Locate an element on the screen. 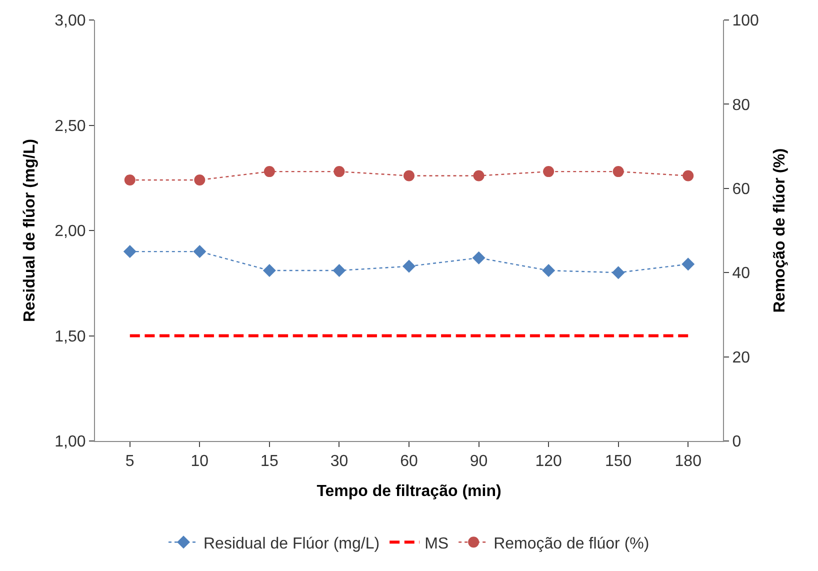  y-axis-title: Residual de flúor (mg/L) is located at coordinates (30, 230).